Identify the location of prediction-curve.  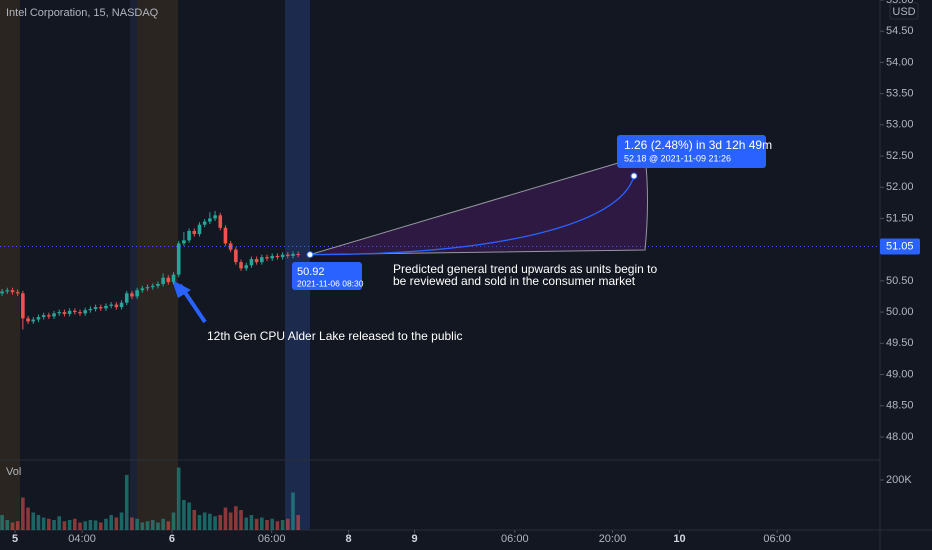
(472, 215).